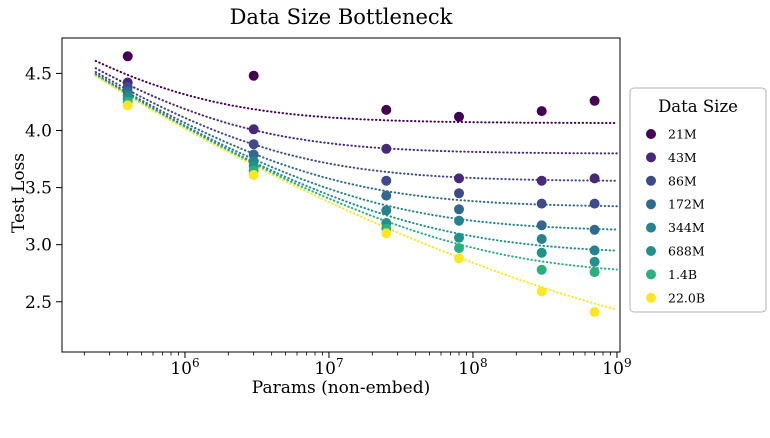 The image size is (770, 438). Describe the element at coordinates (38, 303) in the screenshot. I see `y-tick-label: 2.5` at that location.